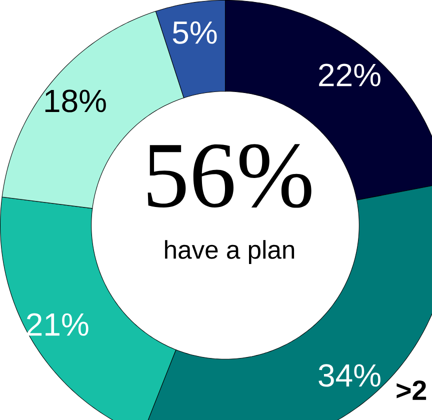  Describe the element at coordinates (349, 375) in the screenshot. I see `data-label: 34%` at that location.